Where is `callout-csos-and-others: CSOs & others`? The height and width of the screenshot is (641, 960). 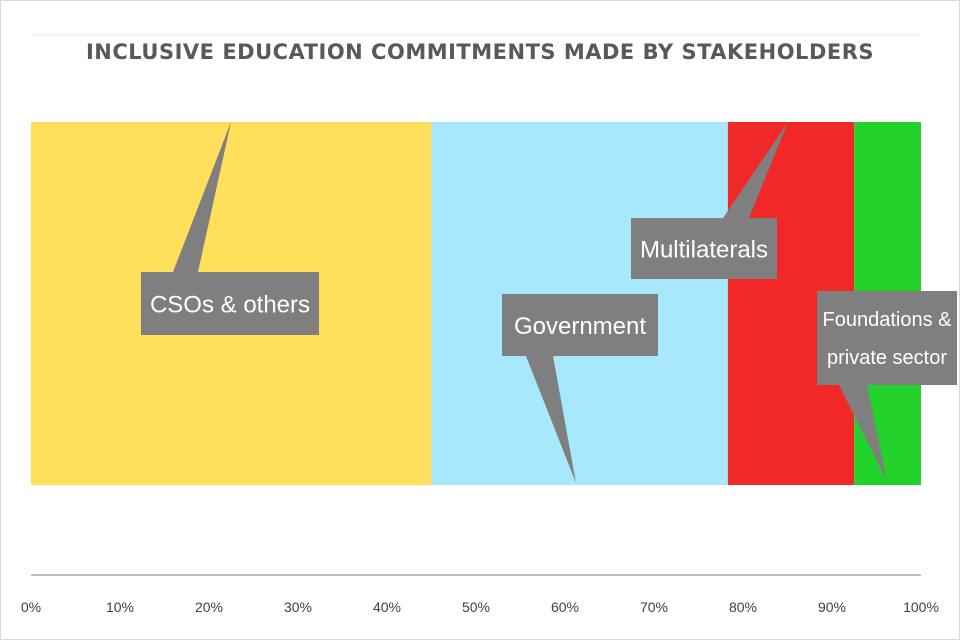
callout-csos-and-others: CSOs & others is located at coordinates (230, 228).